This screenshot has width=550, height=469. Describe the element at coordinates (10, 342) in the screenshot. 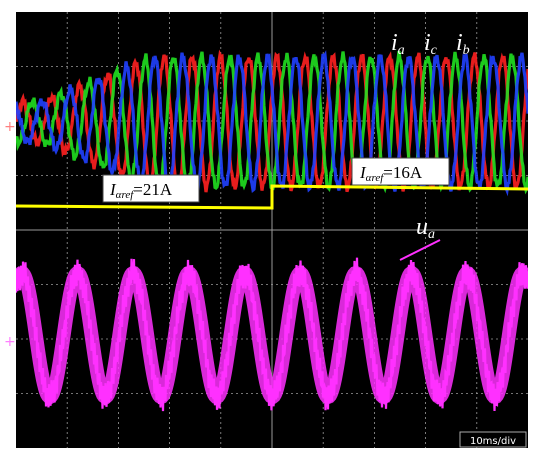

I see `channel-marker-lower: +` at that location.